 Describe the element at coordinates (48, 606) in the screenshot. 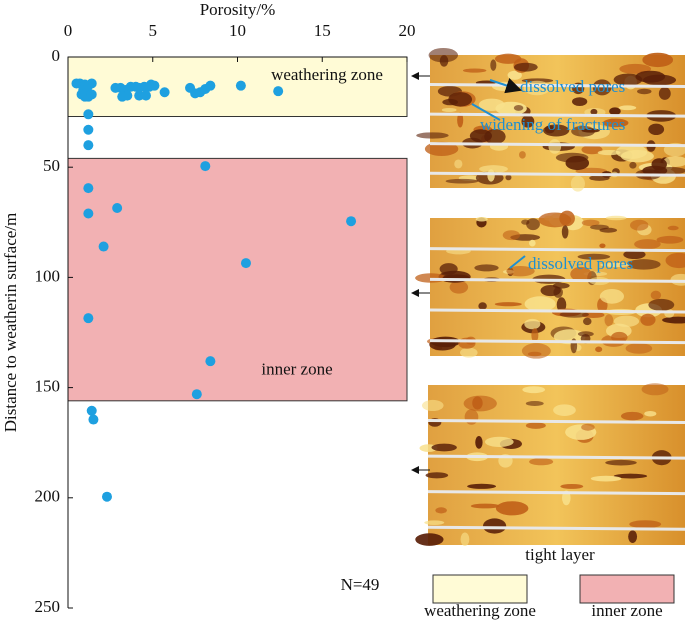

I see `y-tick-label: 250` at that location.